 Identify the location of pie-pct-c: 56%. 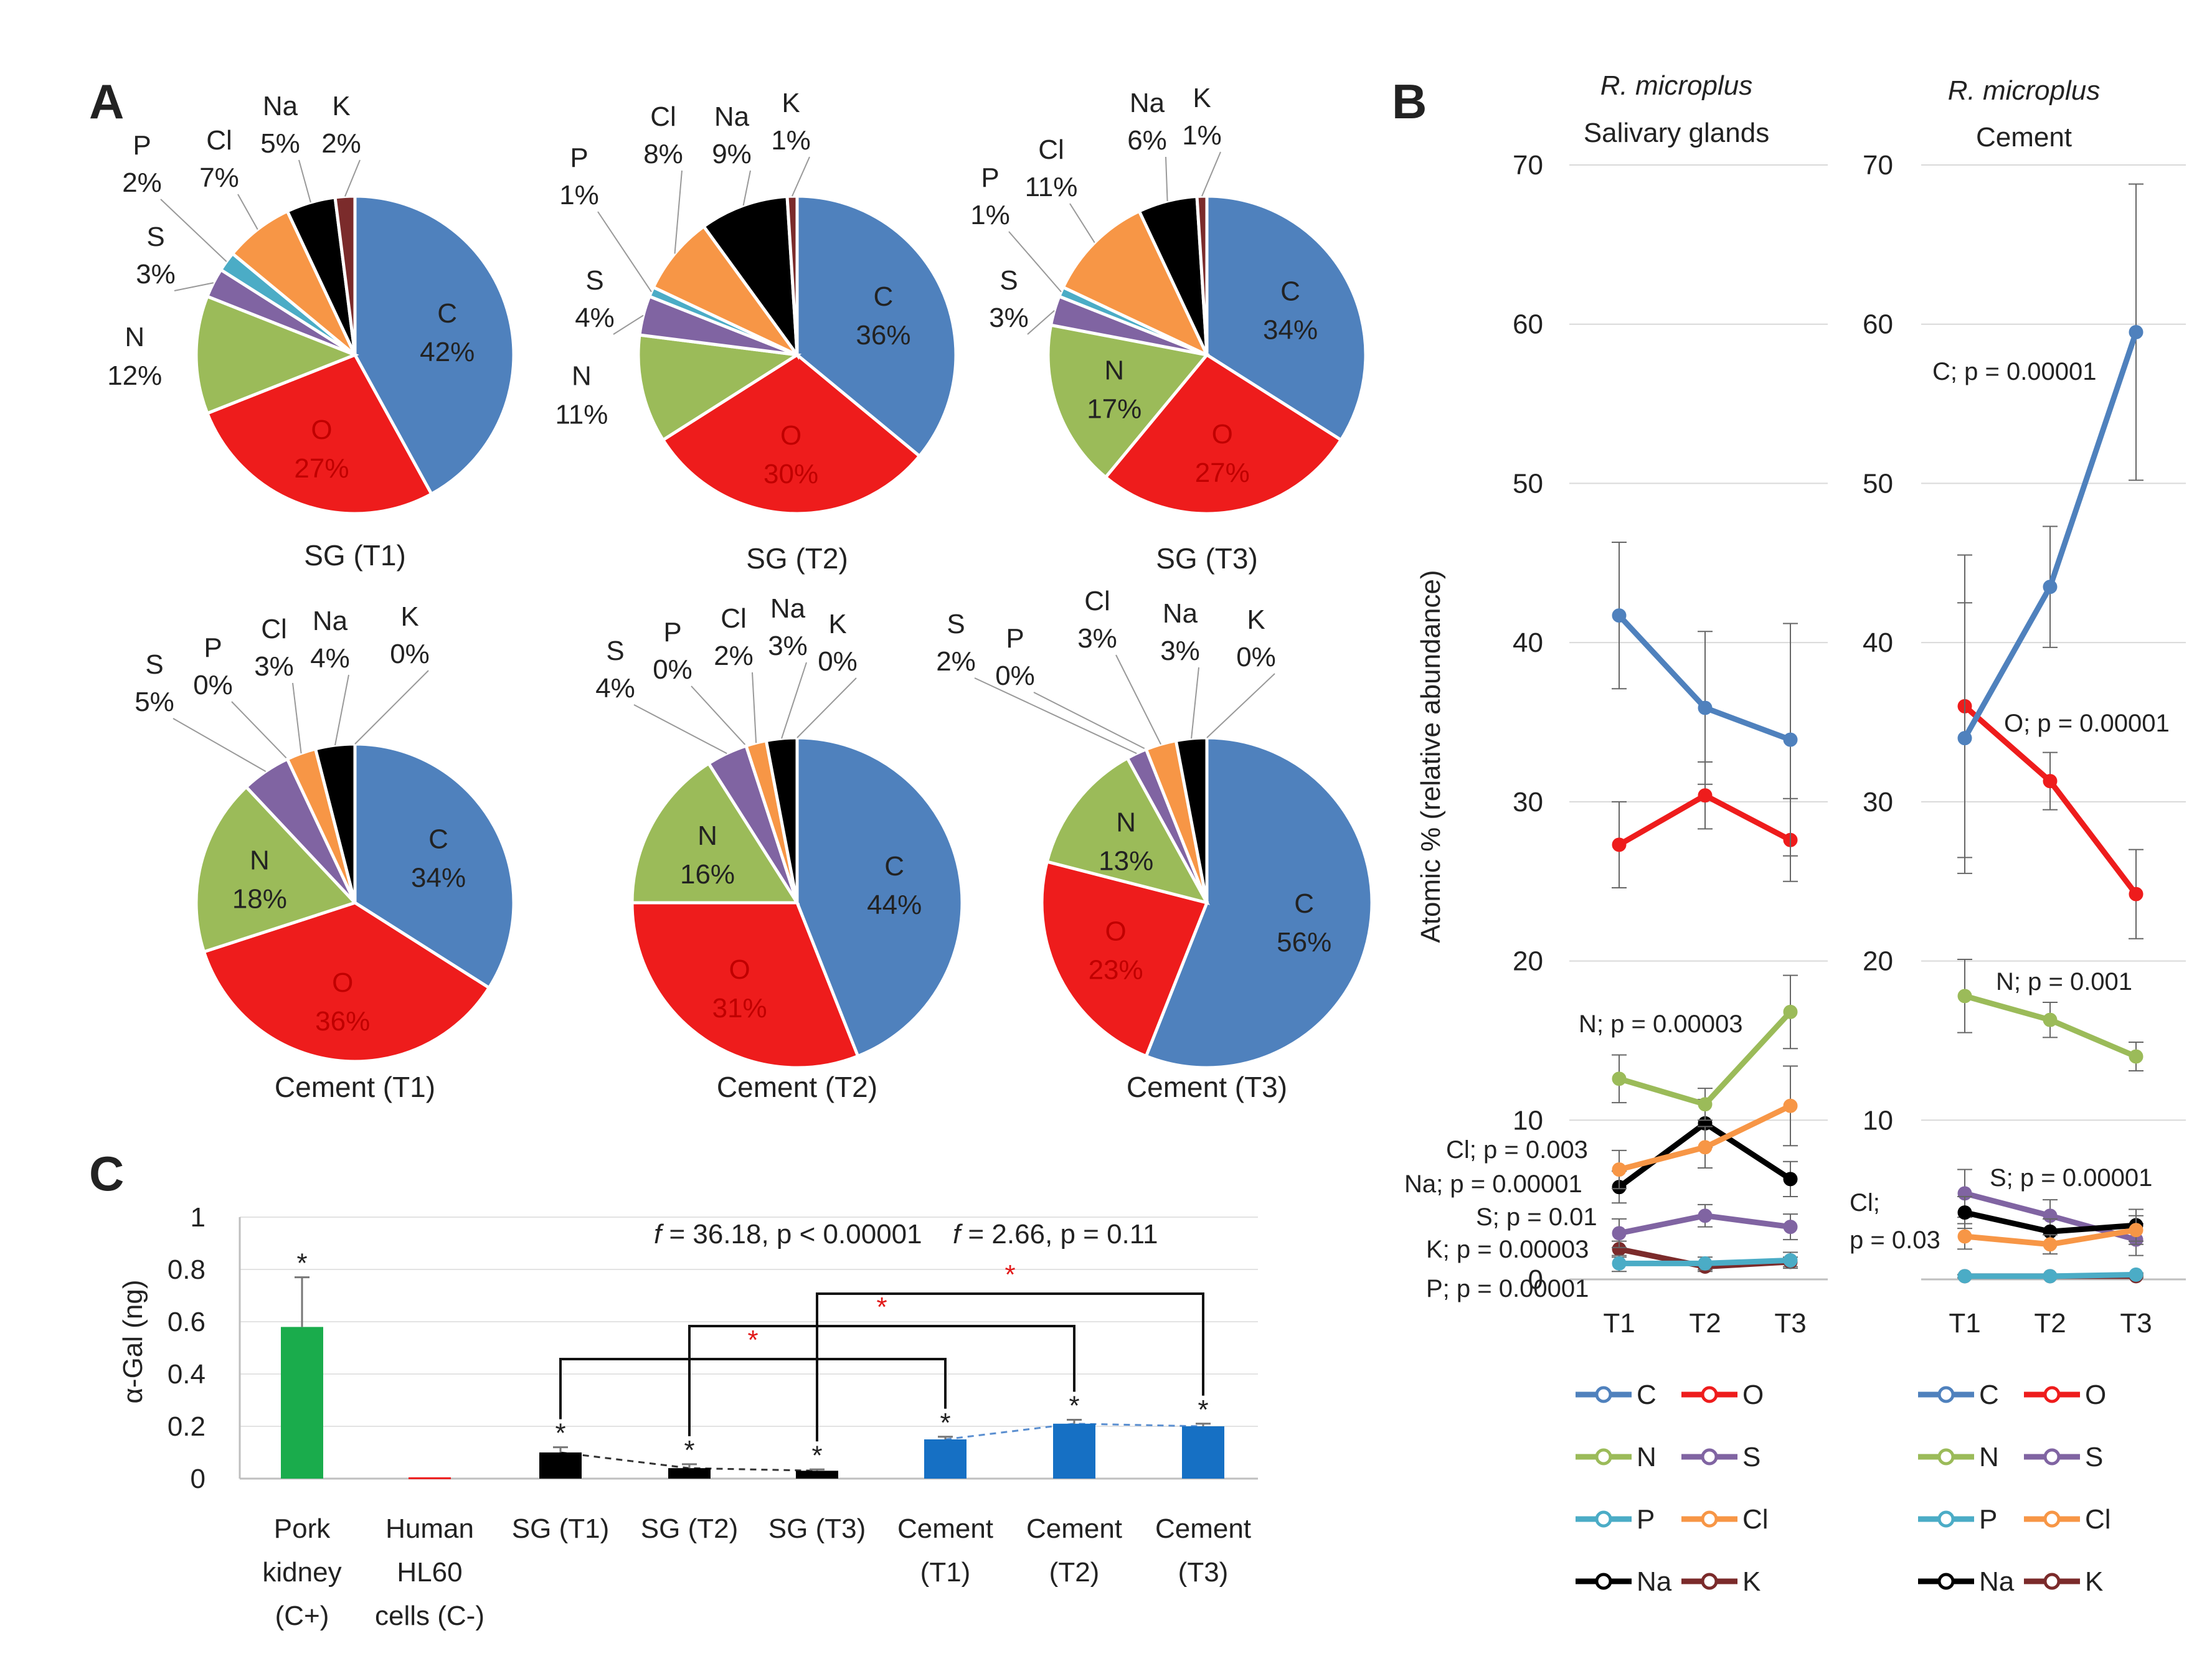
(1304, 942).